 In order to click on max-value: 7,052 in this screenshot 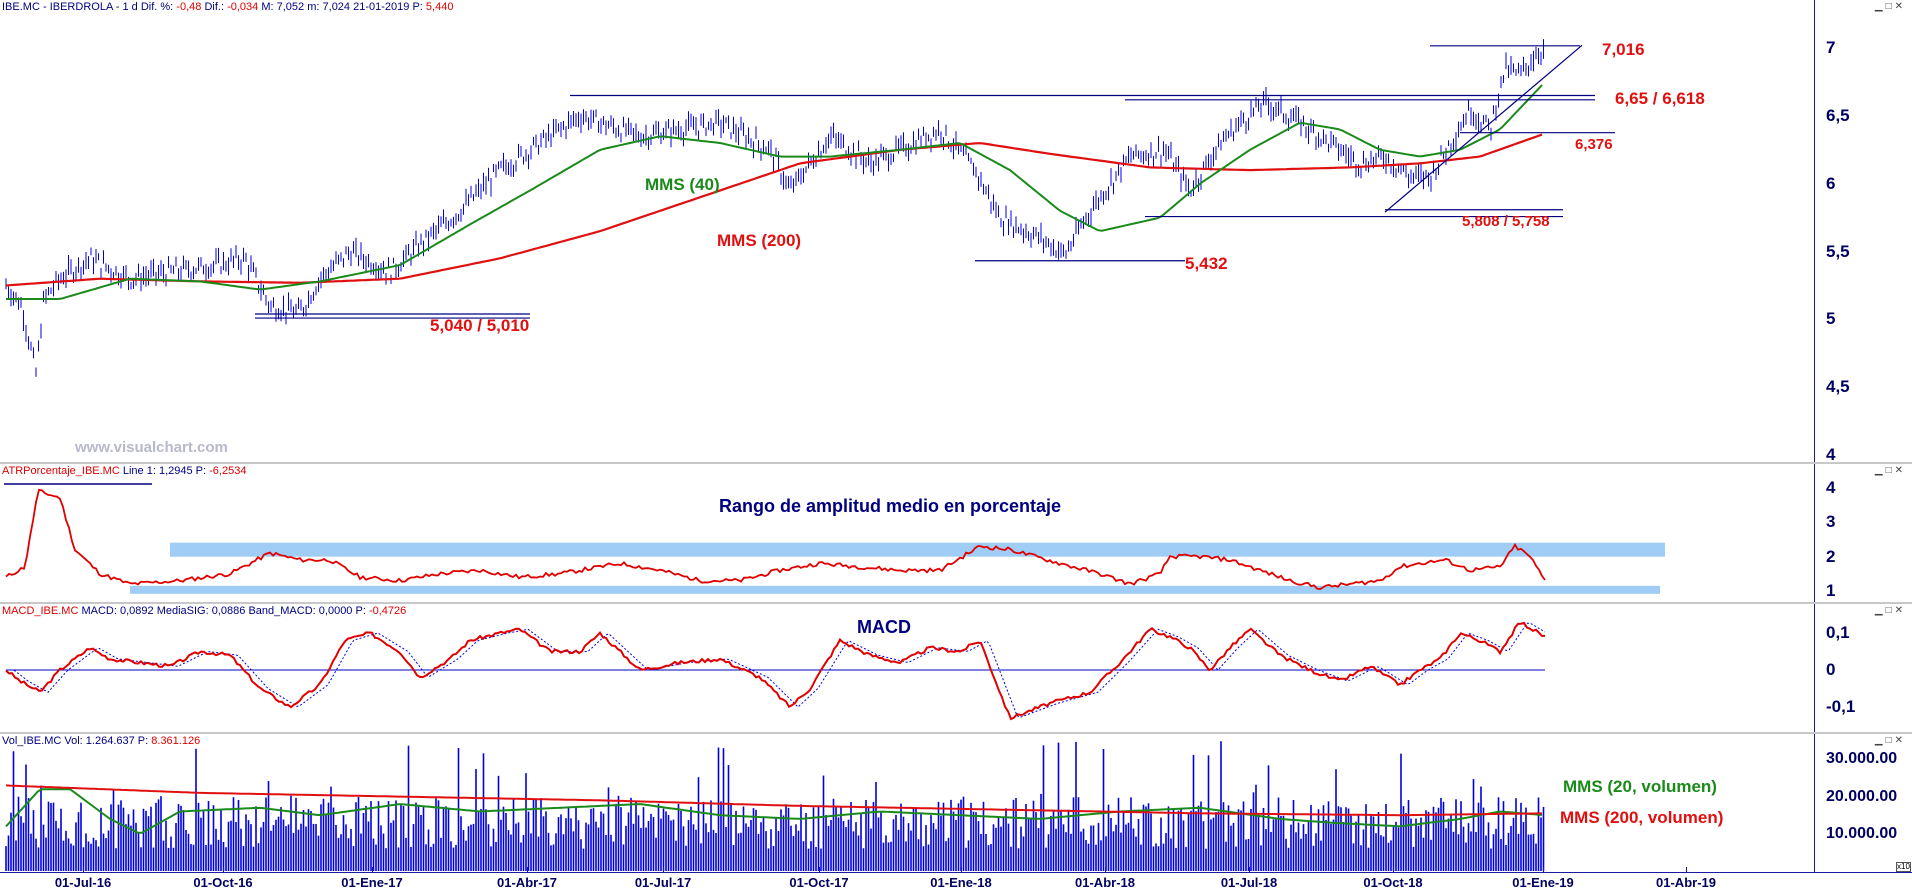, I will do `click(290, 7)`.